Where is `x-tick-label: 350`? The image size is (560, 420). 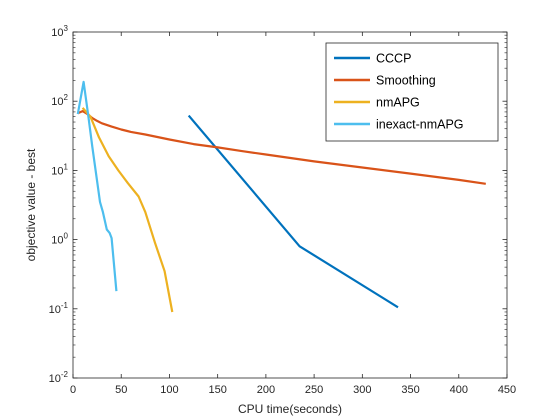
x-tick-label: 350 is located at coordinates (410, 390).